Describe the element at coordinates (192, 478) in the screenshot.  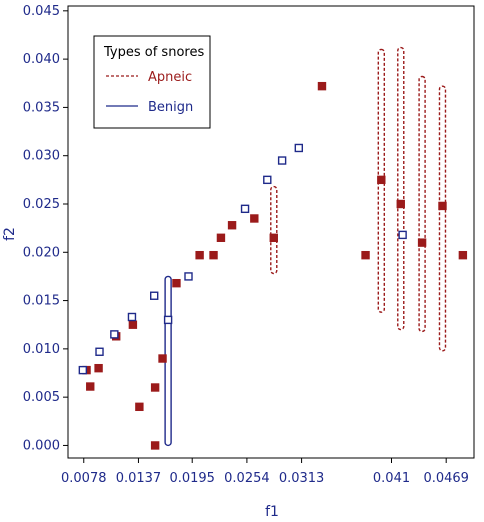
I see `x-tick-label: 0.0195` at that location.